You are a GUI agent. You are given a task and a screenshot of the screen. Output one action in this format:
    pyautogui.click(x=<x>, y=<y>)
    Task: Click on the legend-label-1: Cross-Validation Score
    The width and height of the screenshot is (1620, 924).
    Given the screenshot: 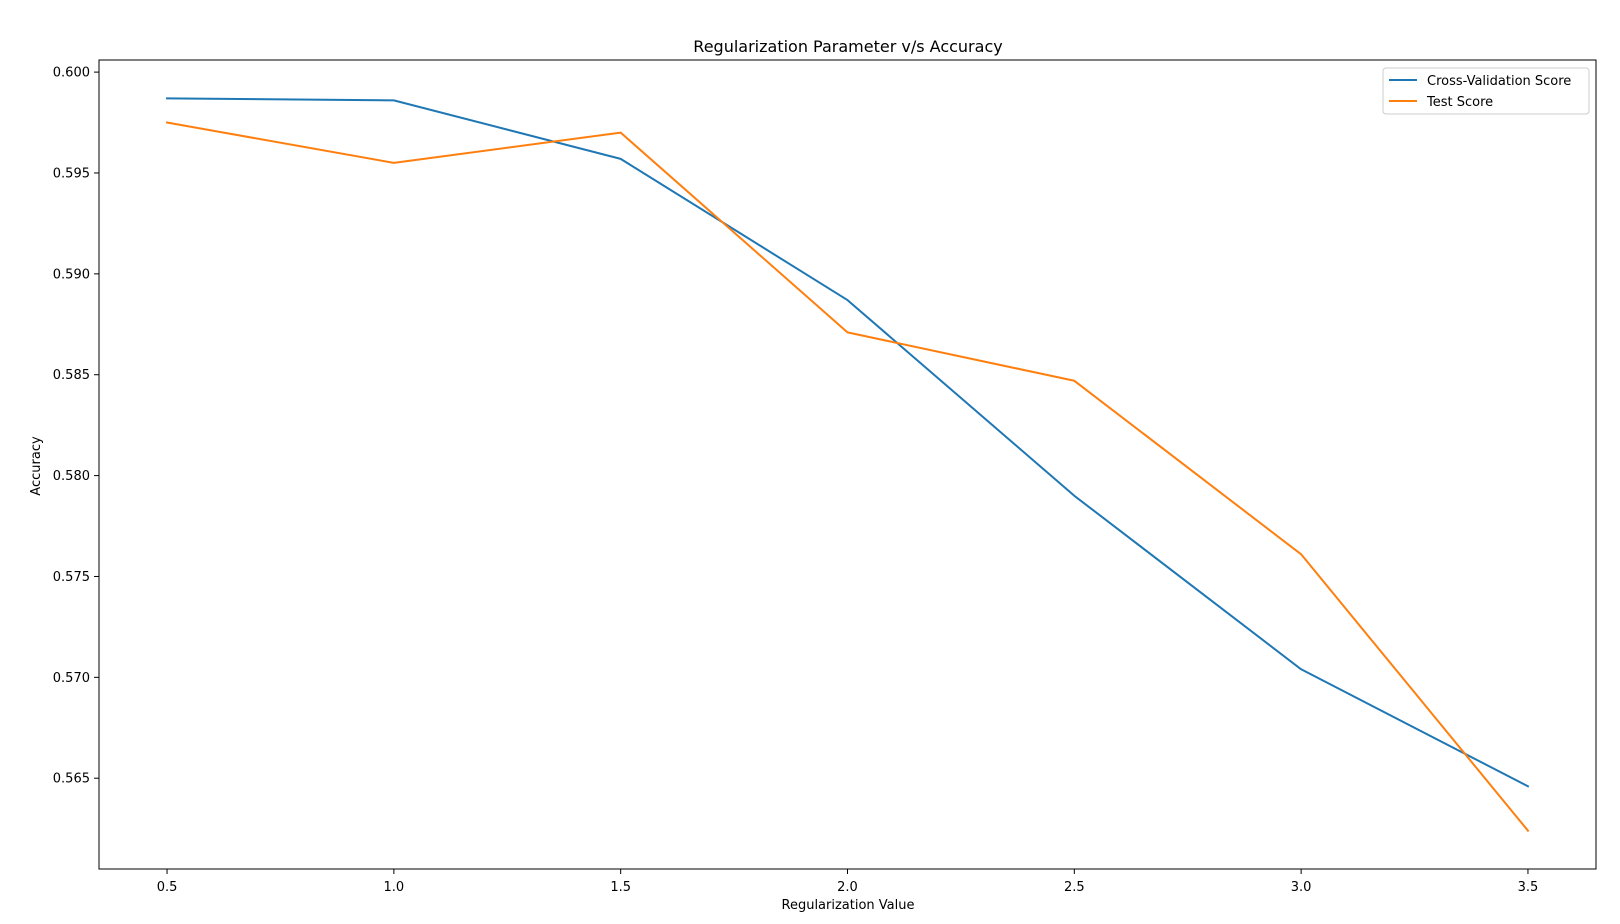 What is the action you would take?
    pyautogui.click(x=1499, y=81)
    